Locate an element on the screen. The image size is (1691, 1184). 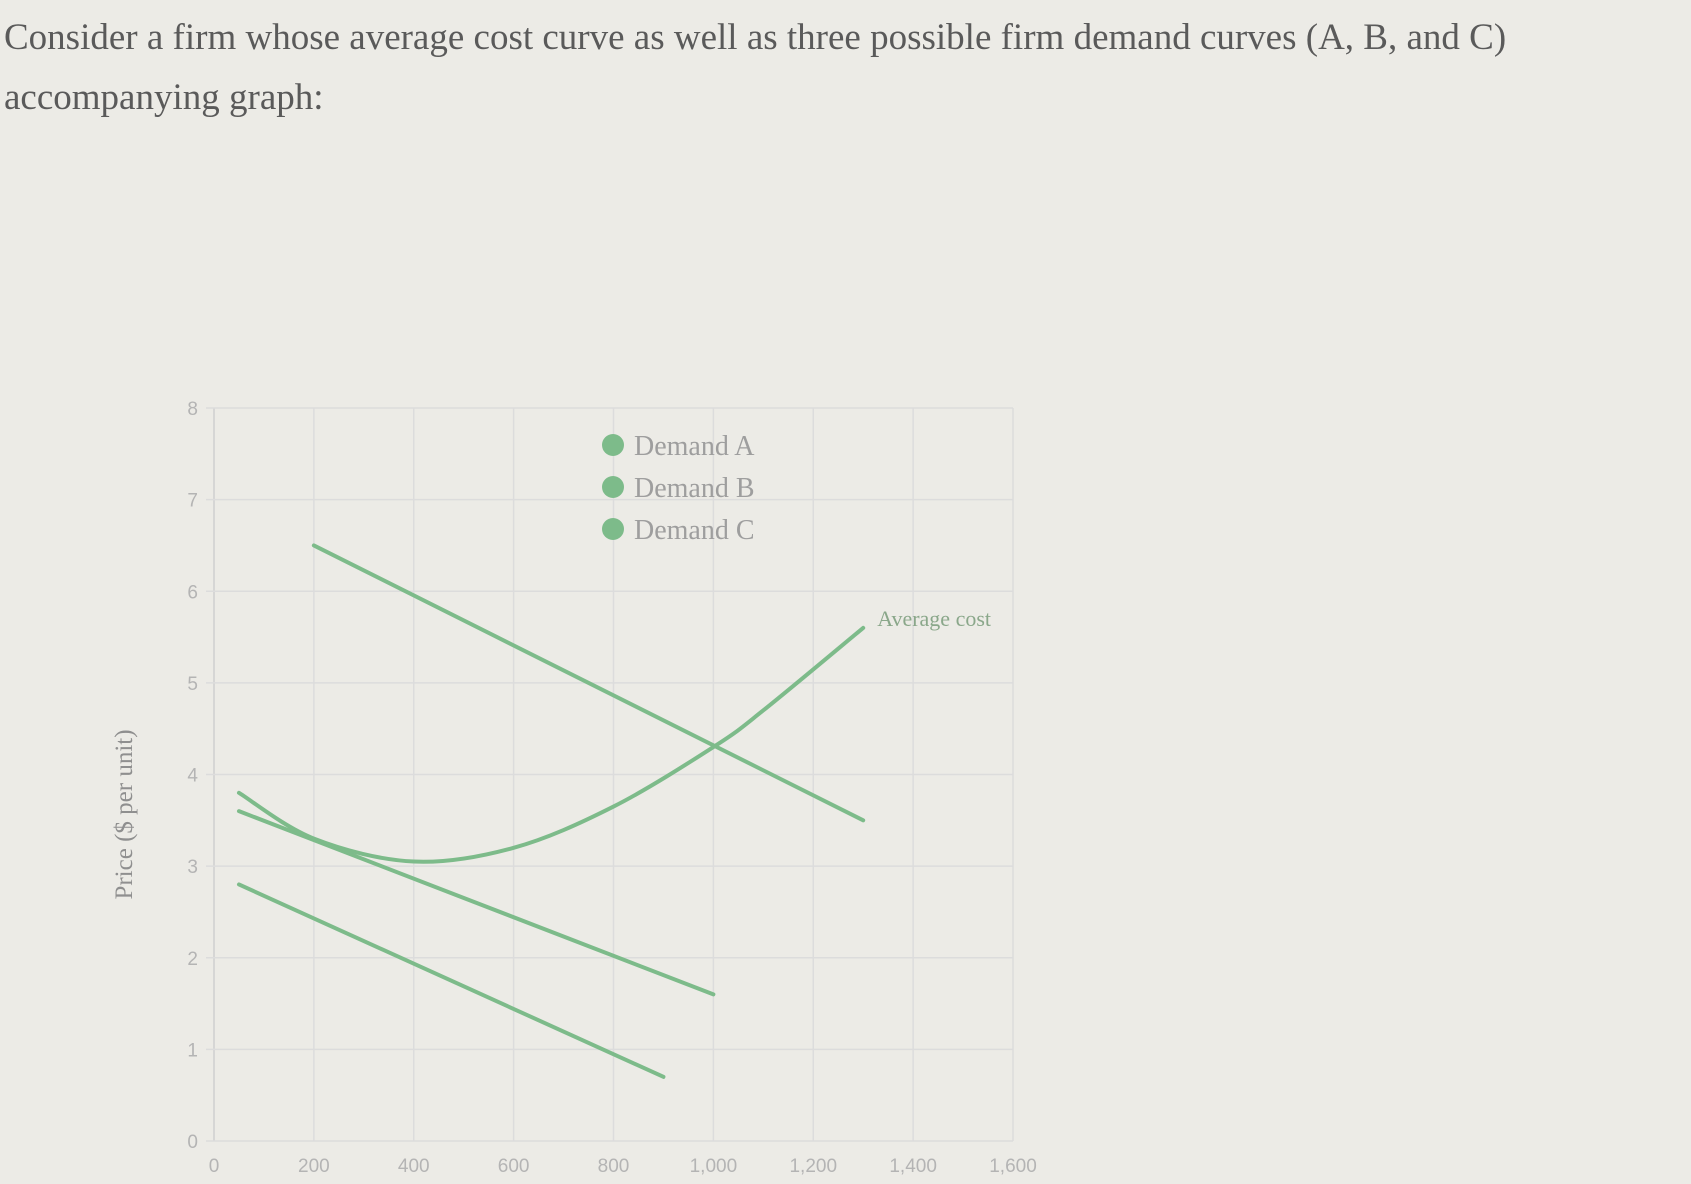
x-tick-label: 1,400 is located at coordinates (913, 1166).